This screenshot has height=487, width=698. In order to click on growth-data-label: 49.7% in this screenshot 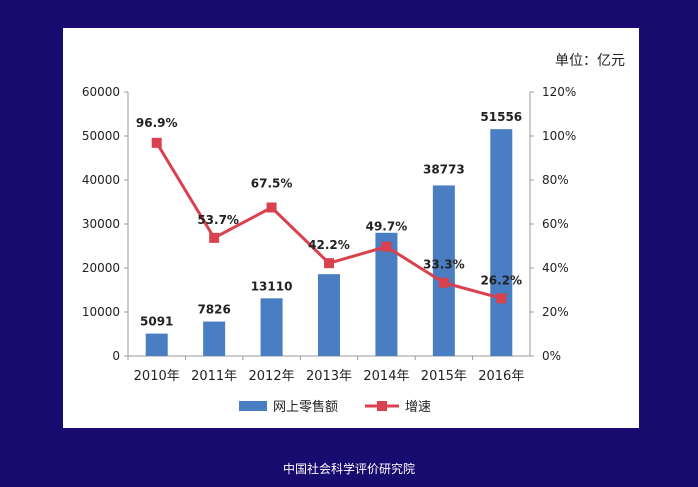, I will do `click(387, 227)`.